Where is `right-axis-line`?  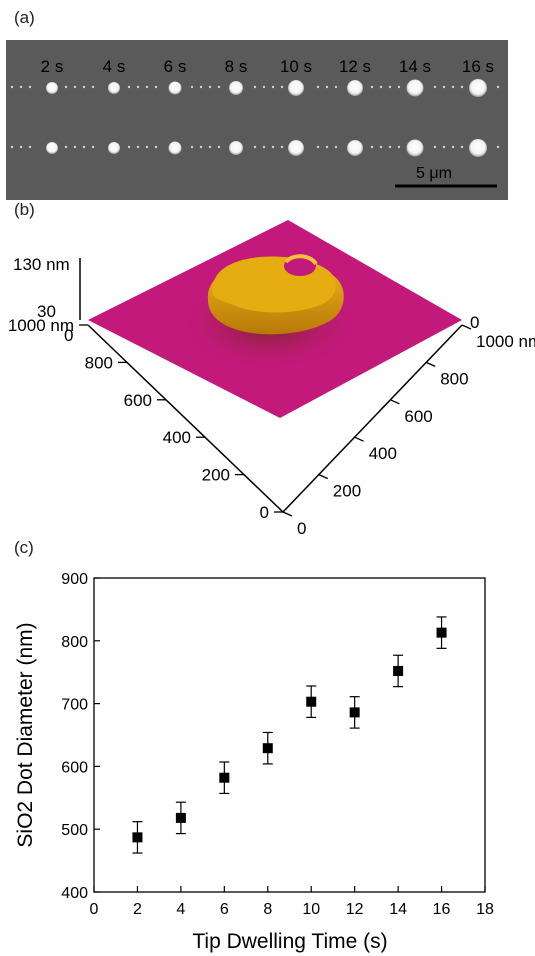 right-axis-line is located at coordinates (372, 418).